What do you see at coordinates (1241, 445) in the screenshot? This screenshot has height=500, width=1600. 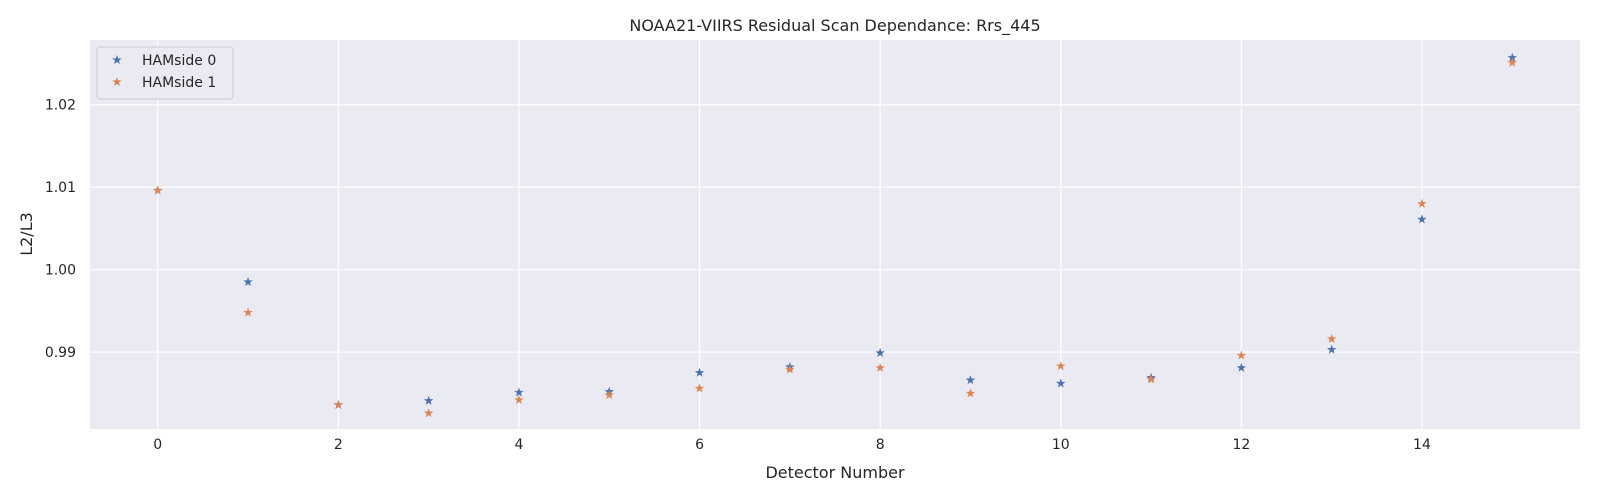 I see `x-tick-label: 12` at bounding box center [1241, 445].